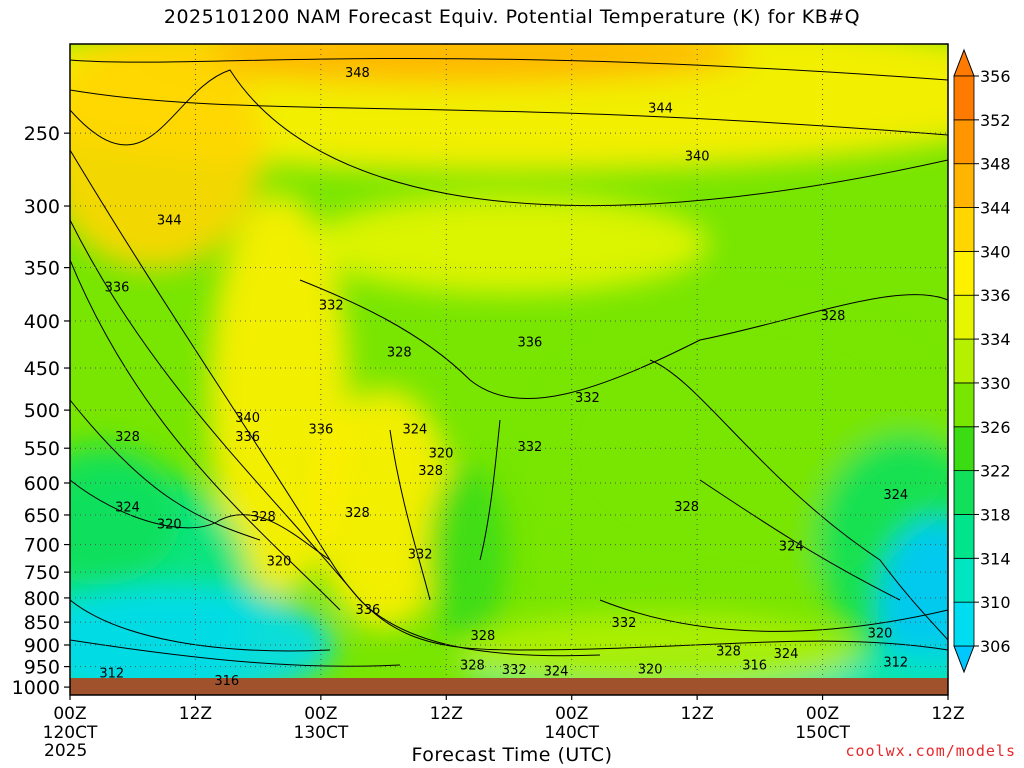  What do you see at coordinates (995, 251) in the screenshot?
I see `colorbar-label: 340` at bounding box center [995, 251].